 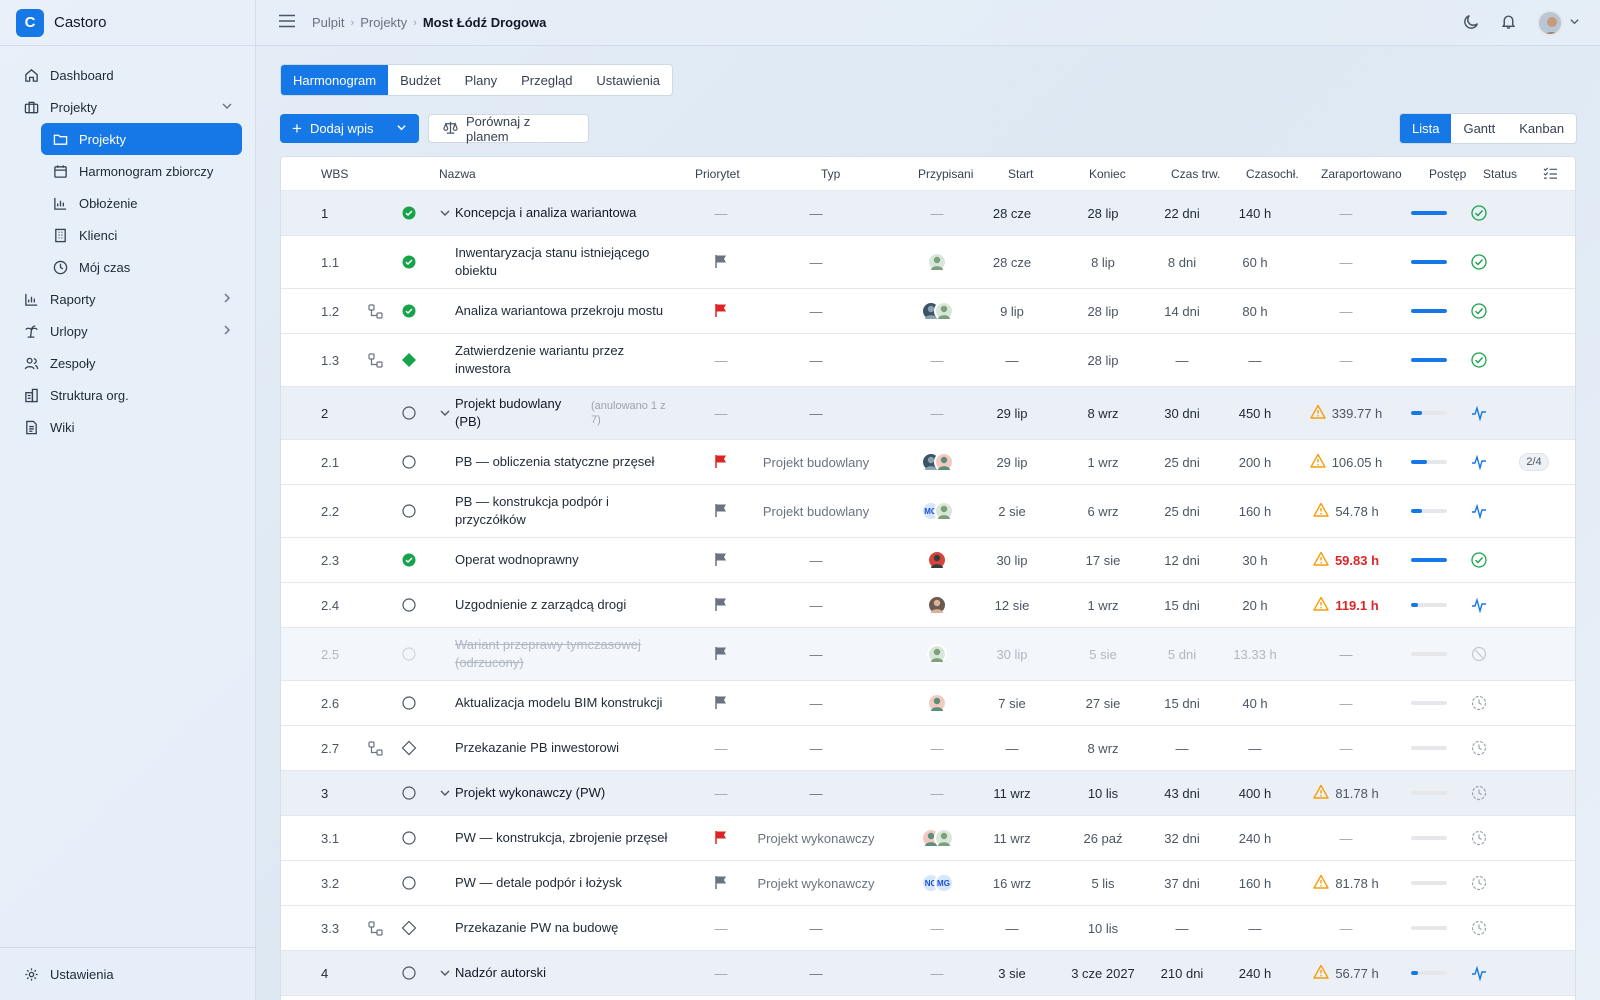 I want to click on col-header-assigned: Przypisani, so click(x=946, y=173).